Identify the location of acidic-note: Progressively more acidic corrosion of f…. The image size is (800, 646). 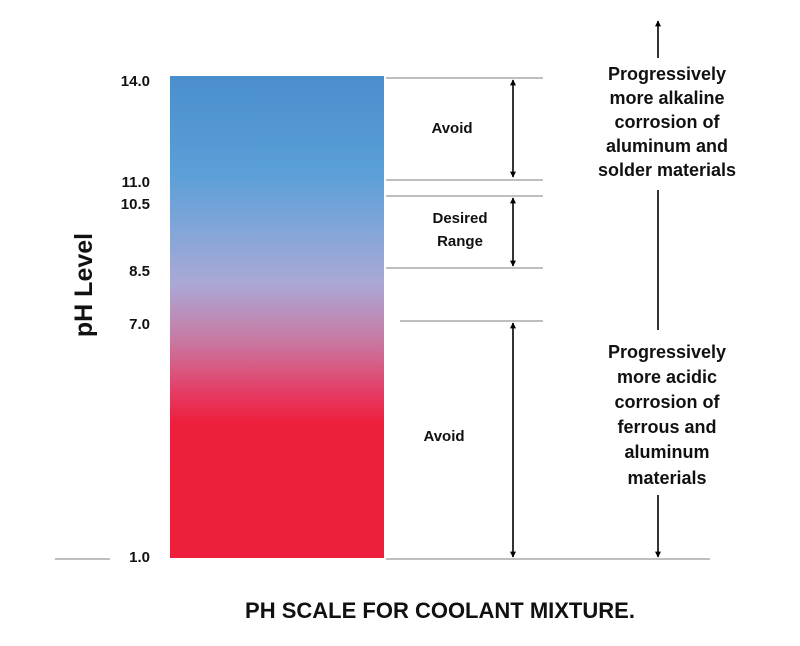
(667, 415).